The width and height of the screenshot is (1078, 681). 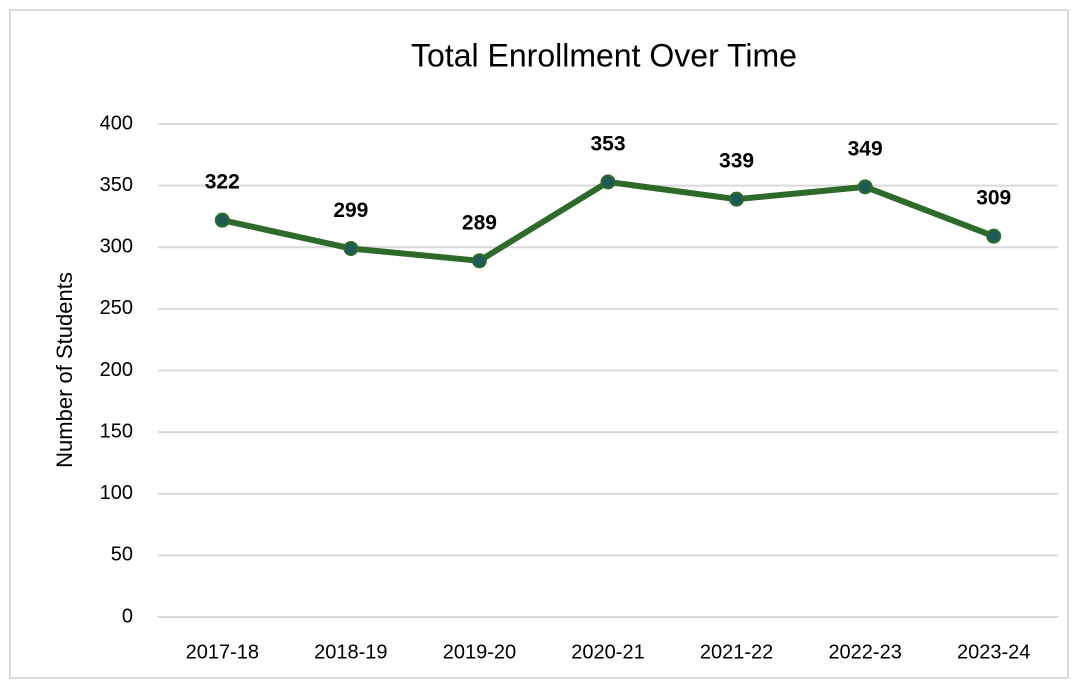 I want to click on y-tick-label: 300, so click(x=116, y=247).